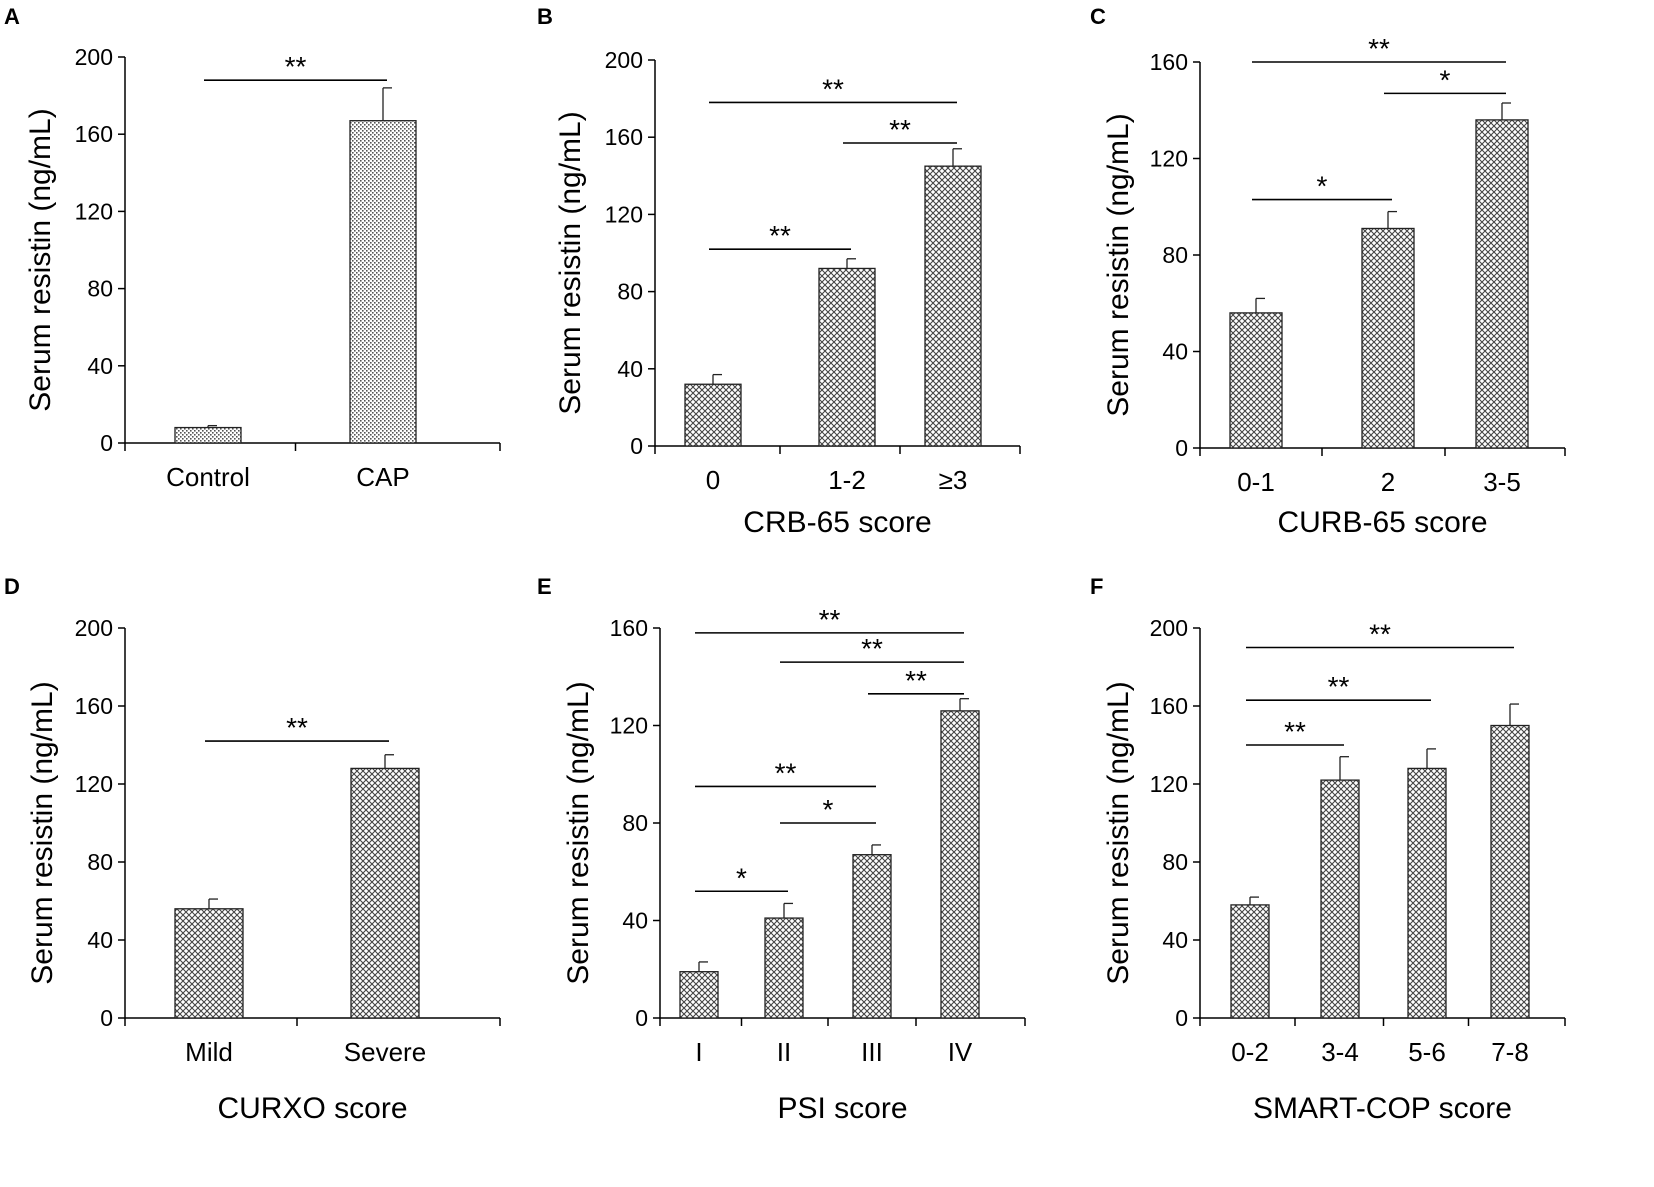 The height and width of the screenshot is (1187, 1654). Describe the element at coordinates (208, 477) in the screenshot. I see `category-label: Control` at that location.